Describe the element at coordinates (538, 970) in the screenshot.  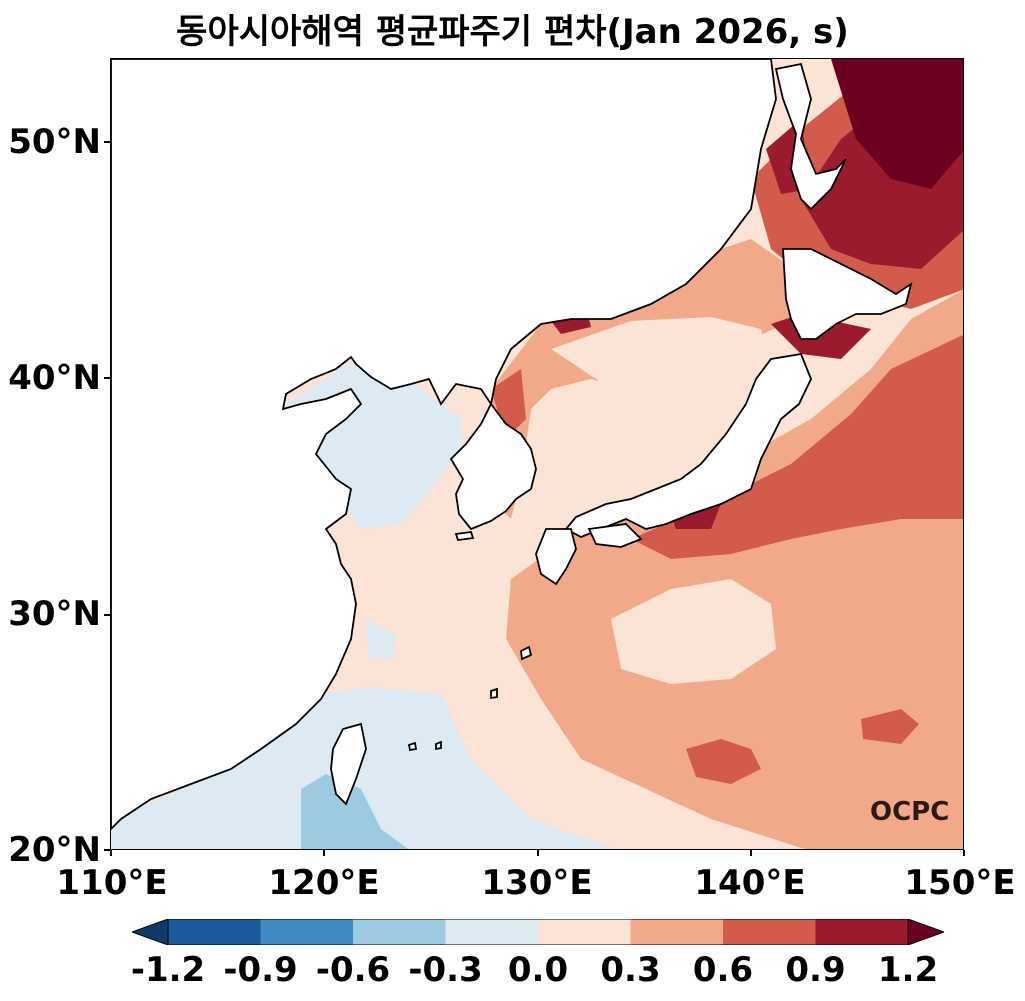
I see `colorbar-tick-label: 0.0` at that location.